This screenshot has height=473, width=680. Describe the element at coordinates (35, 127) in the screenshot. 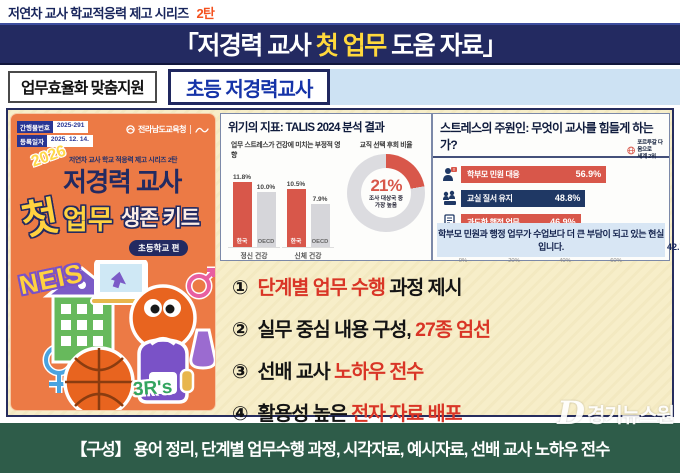

I see `pub-no-label: 간행물번호` at that location.